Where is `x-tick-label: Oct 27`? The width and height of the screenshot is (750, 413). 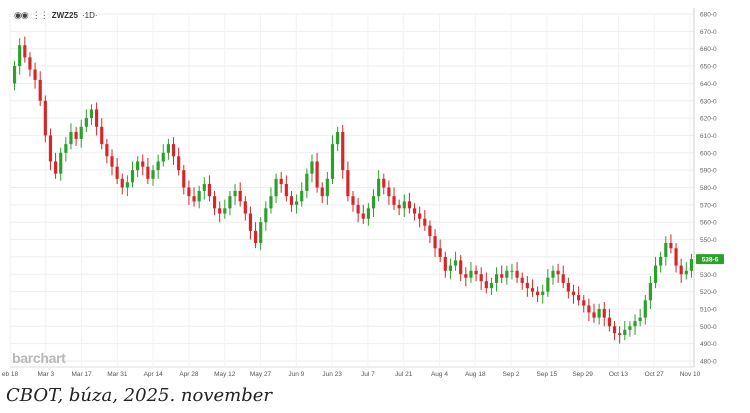 x-tick-label: Oct 27 is located at coordinates (655, 374).